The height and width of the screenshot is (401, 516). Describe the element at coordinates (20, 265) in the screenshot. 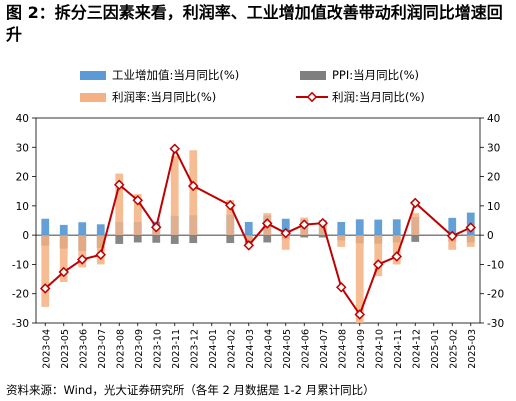

I see `y-tick-label-left: -10` at that location.